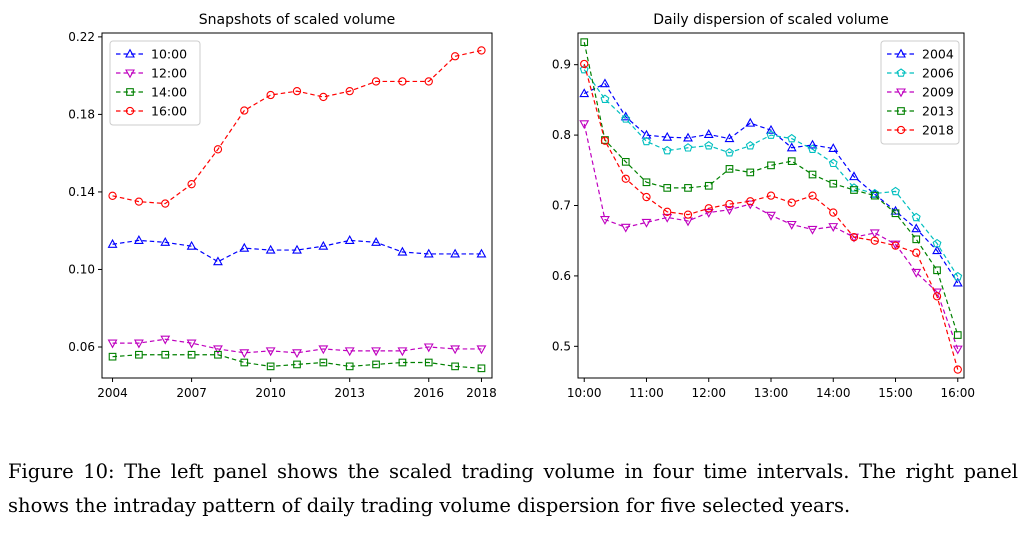 The width and height of the screenshot is (1024, 534). What do you see at coordinates (151, 92) in the screenshot?
I see `legend-item-14-00: 14:00` at bounding box center [151, 92].